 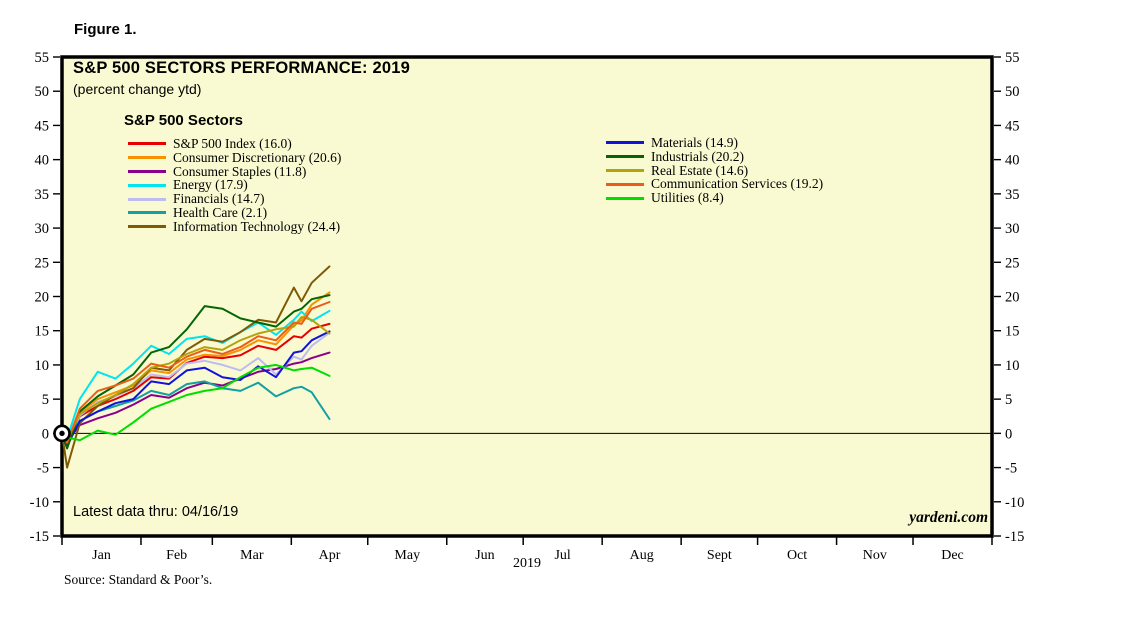 I want to click on legend-label: Communication Services (19.2), so click(x=737, y=184).